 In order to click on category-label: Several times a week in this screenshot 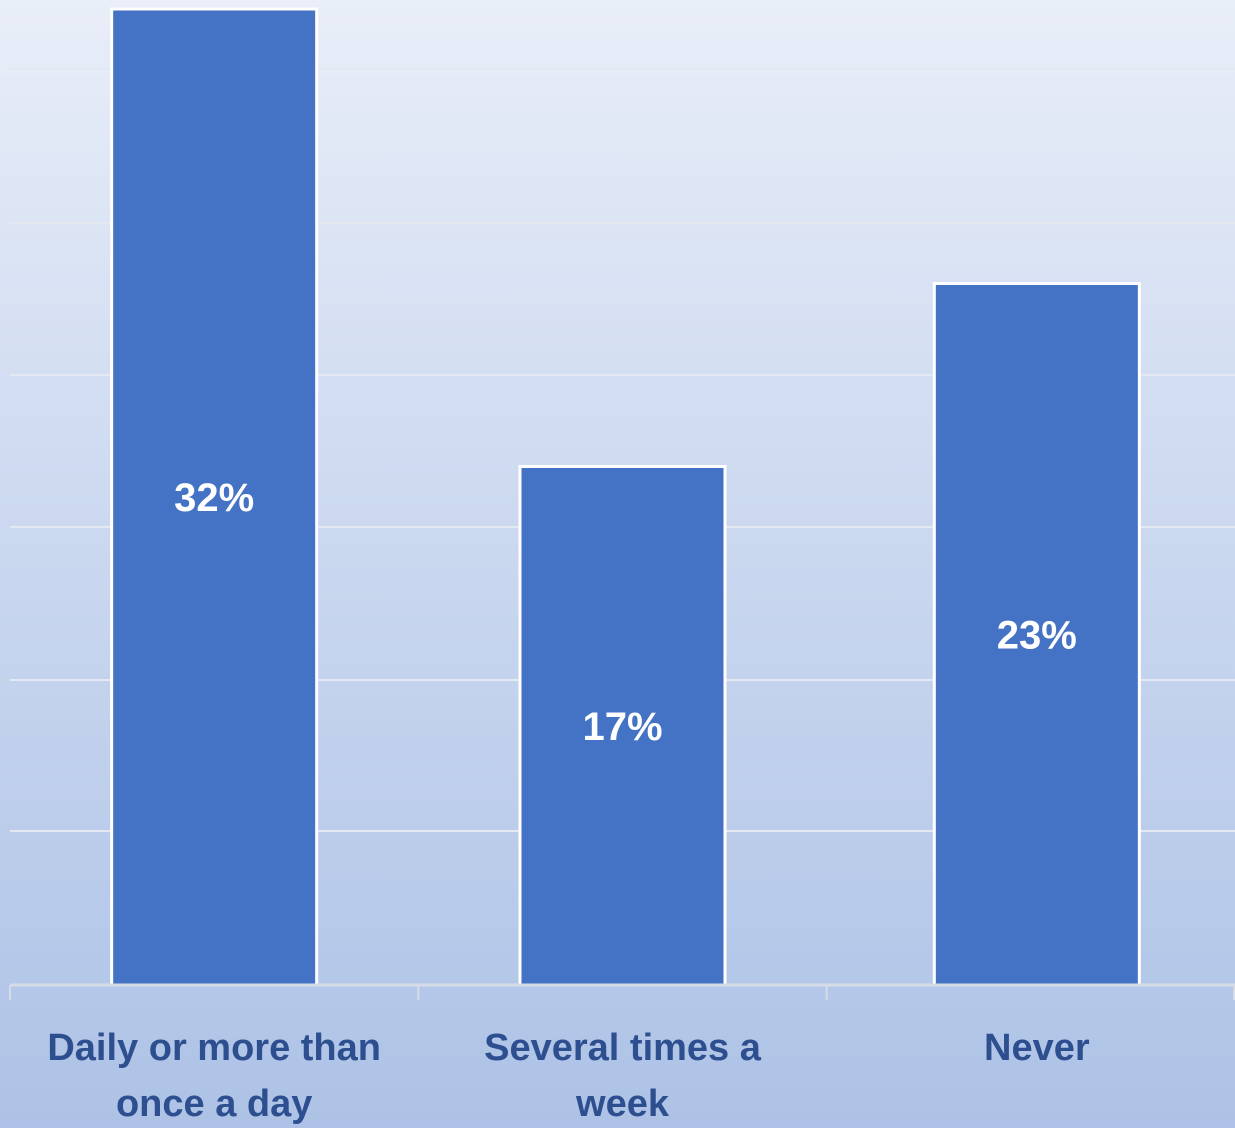, I will do `click(623, 1076)`.